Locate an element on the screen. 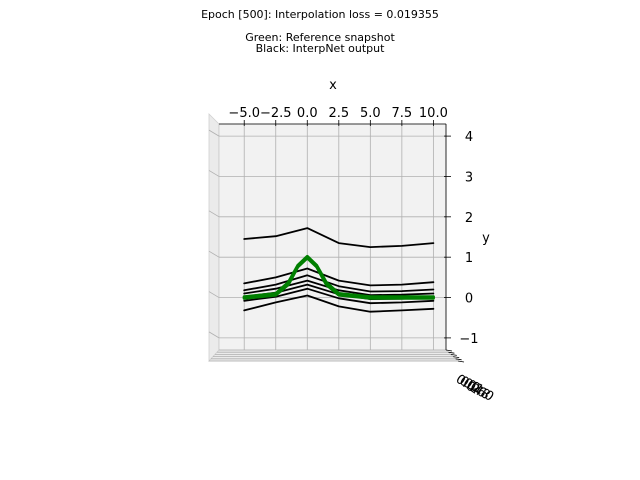 Image resolution: width=640 pixels, height=480 pixels. depth-grid-lines is located at coordinates (333, 355).